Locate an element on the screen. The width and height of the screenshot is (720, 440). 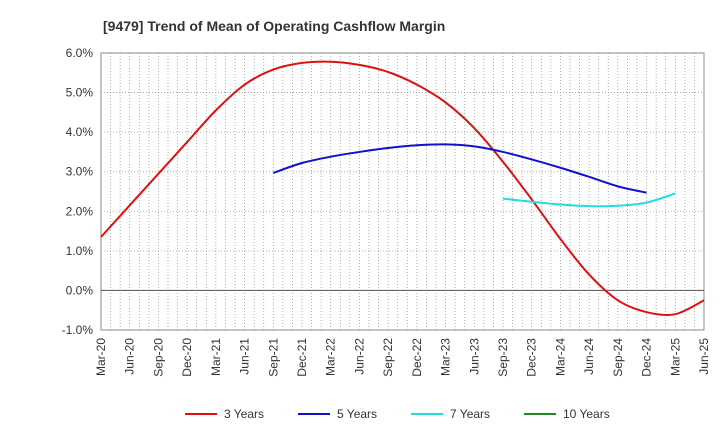
y-tick-label: 1.0% is located at coordinates (80, 251).